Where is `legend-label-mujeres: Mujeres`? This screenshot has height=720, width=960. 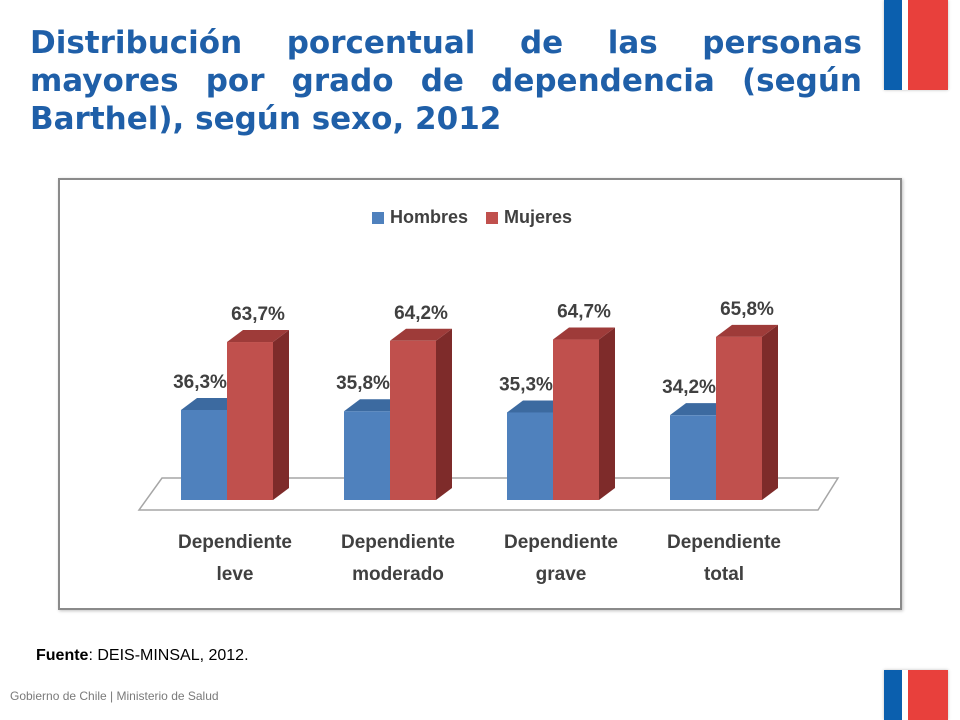 legend-label-mujeres: Mujeres is located at coordinates (538, 217).